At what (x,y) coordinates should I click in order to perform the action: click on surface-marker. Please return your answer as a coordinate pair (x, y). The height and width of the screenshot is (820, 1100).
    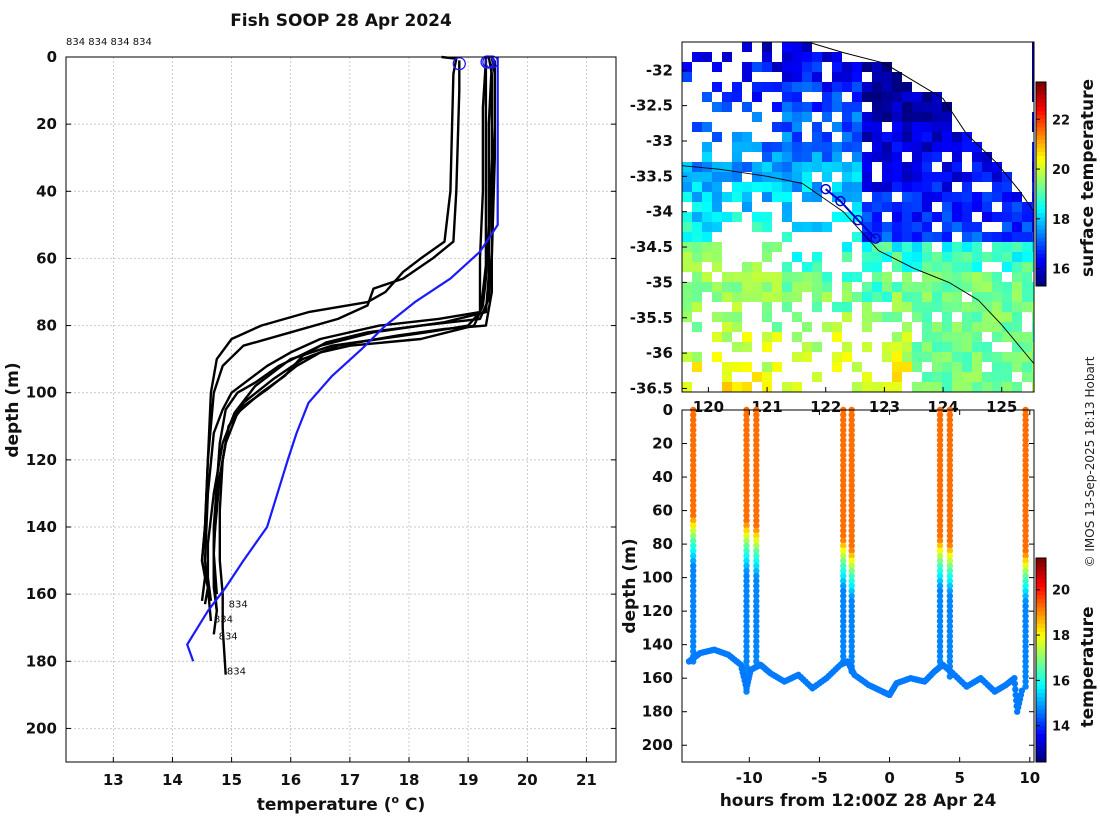
    Looking at the image, I should click on (492, 62).